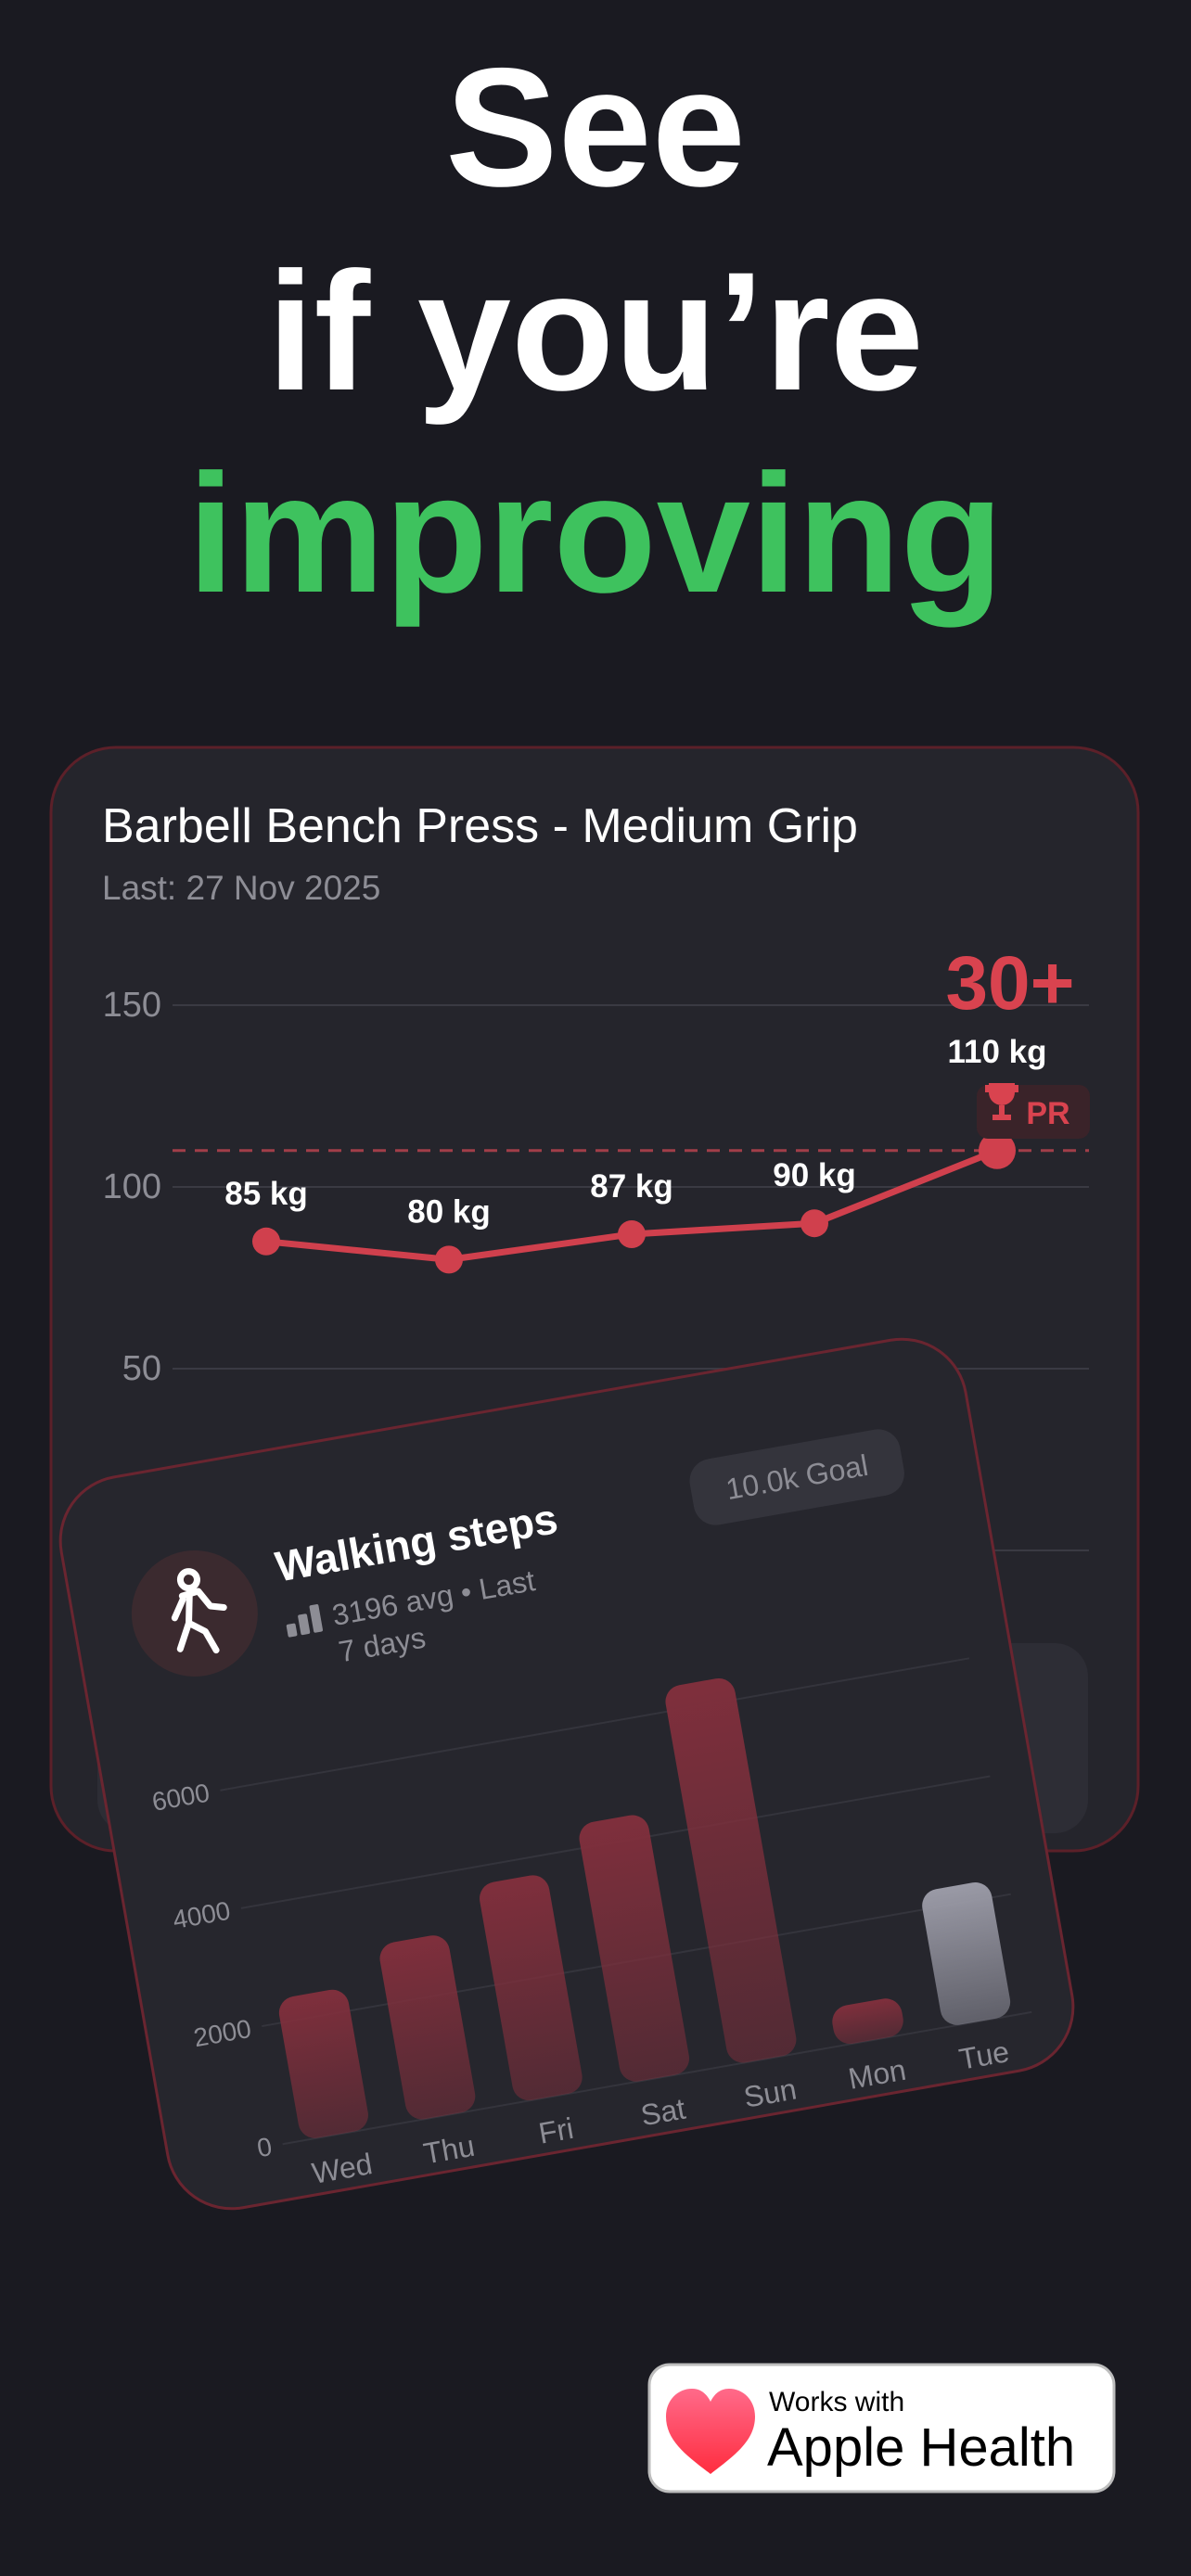 The image size is (1191, 2576). Describe the element at coordinates (996, 1052) in the screenshot. I see `value-label: 110 kg` at that location.